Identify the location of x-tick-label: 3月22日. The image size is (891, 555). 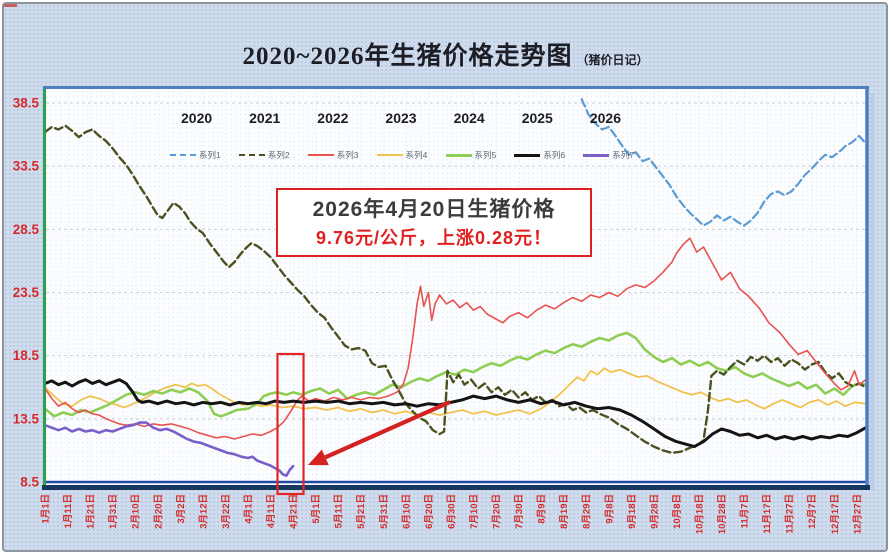
(226, 511).